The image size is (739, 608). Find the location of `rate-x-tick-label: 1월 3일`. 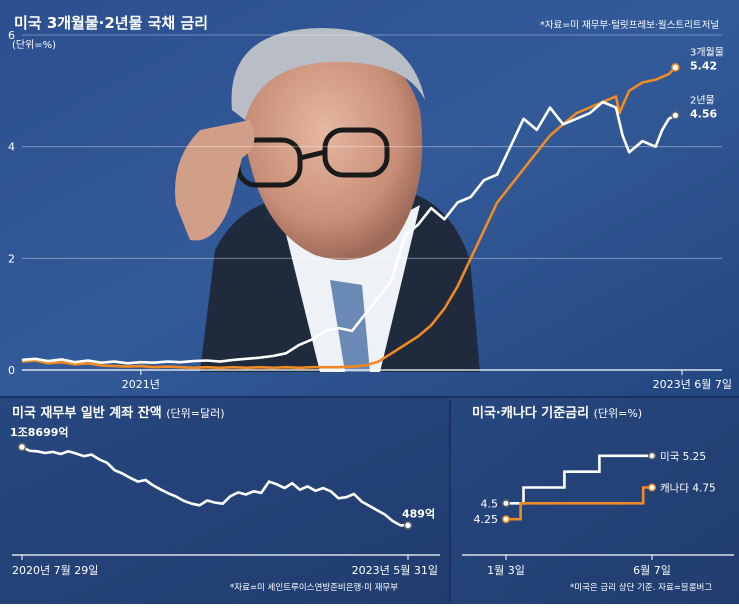

rate-x-tick-label: 1월 3일 is located at coordinates (506, 570).